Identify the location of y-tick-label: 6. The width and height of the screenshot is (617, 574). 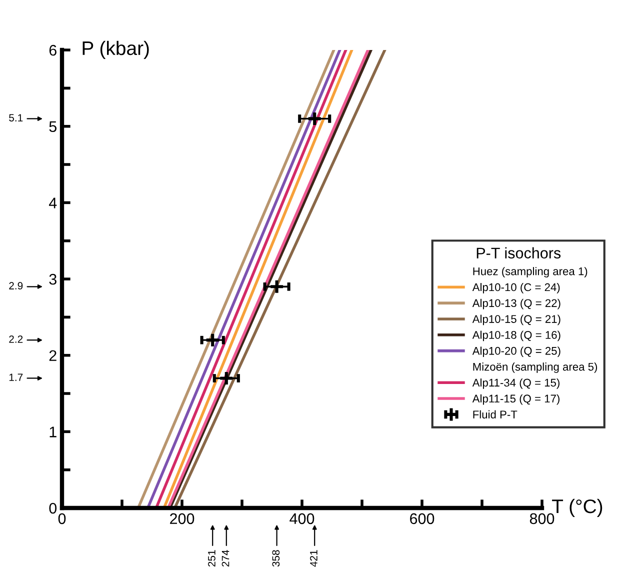
(52, 50).